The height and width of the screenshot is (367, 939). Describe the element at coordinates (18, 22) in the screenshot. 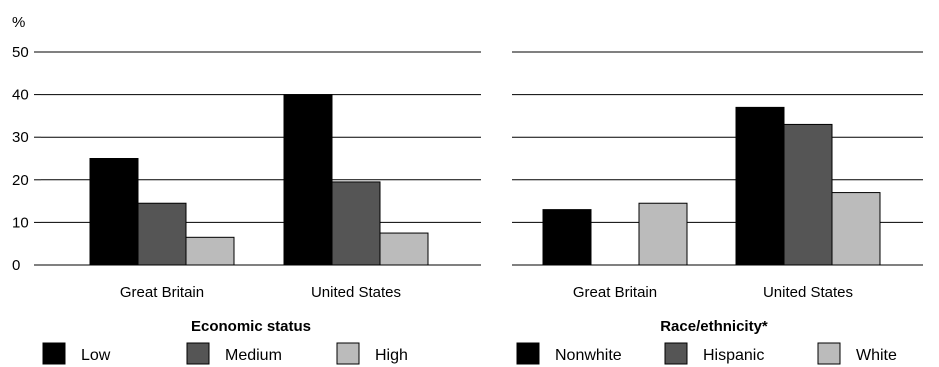

I see `y-unit-label: %` at that location.